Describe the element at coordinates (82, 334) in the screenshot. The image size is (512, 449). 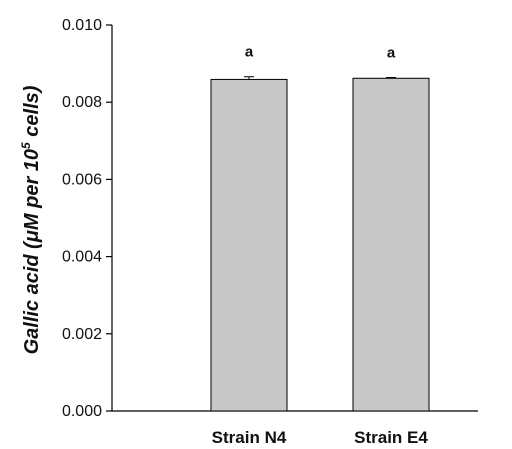
I see `y-tick-label: 0.002` at that location.